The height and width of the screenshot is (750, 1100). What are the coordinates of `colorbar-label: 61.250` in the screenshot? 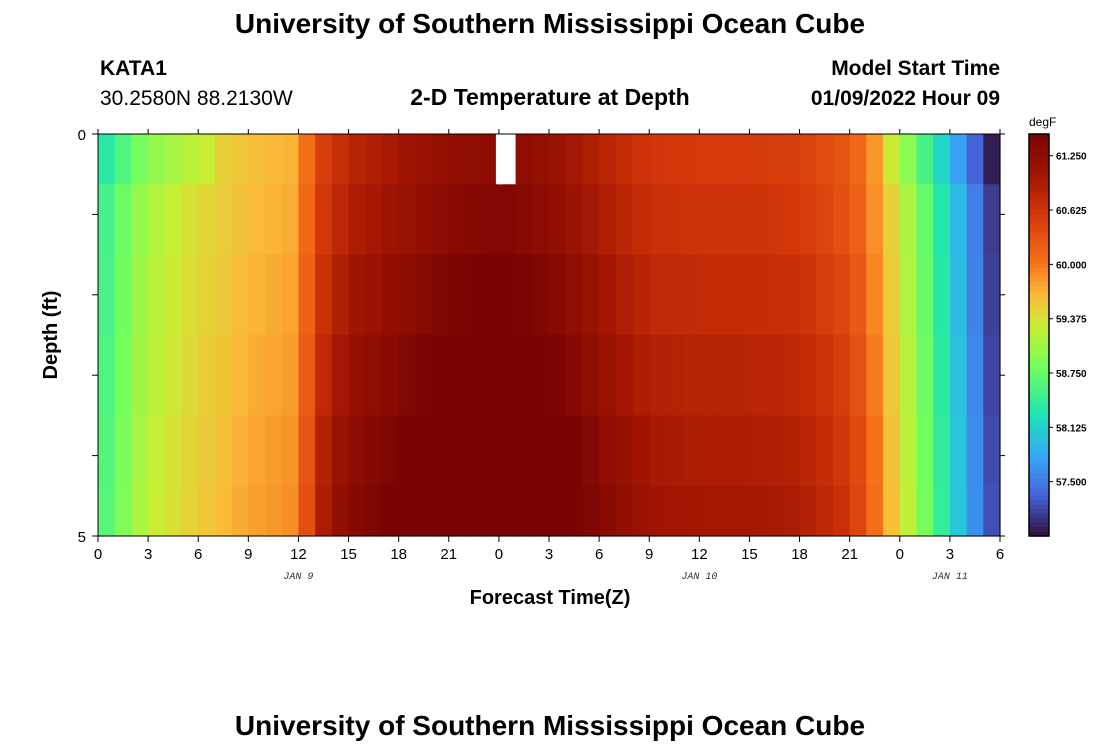 It's located at (1071, 157).